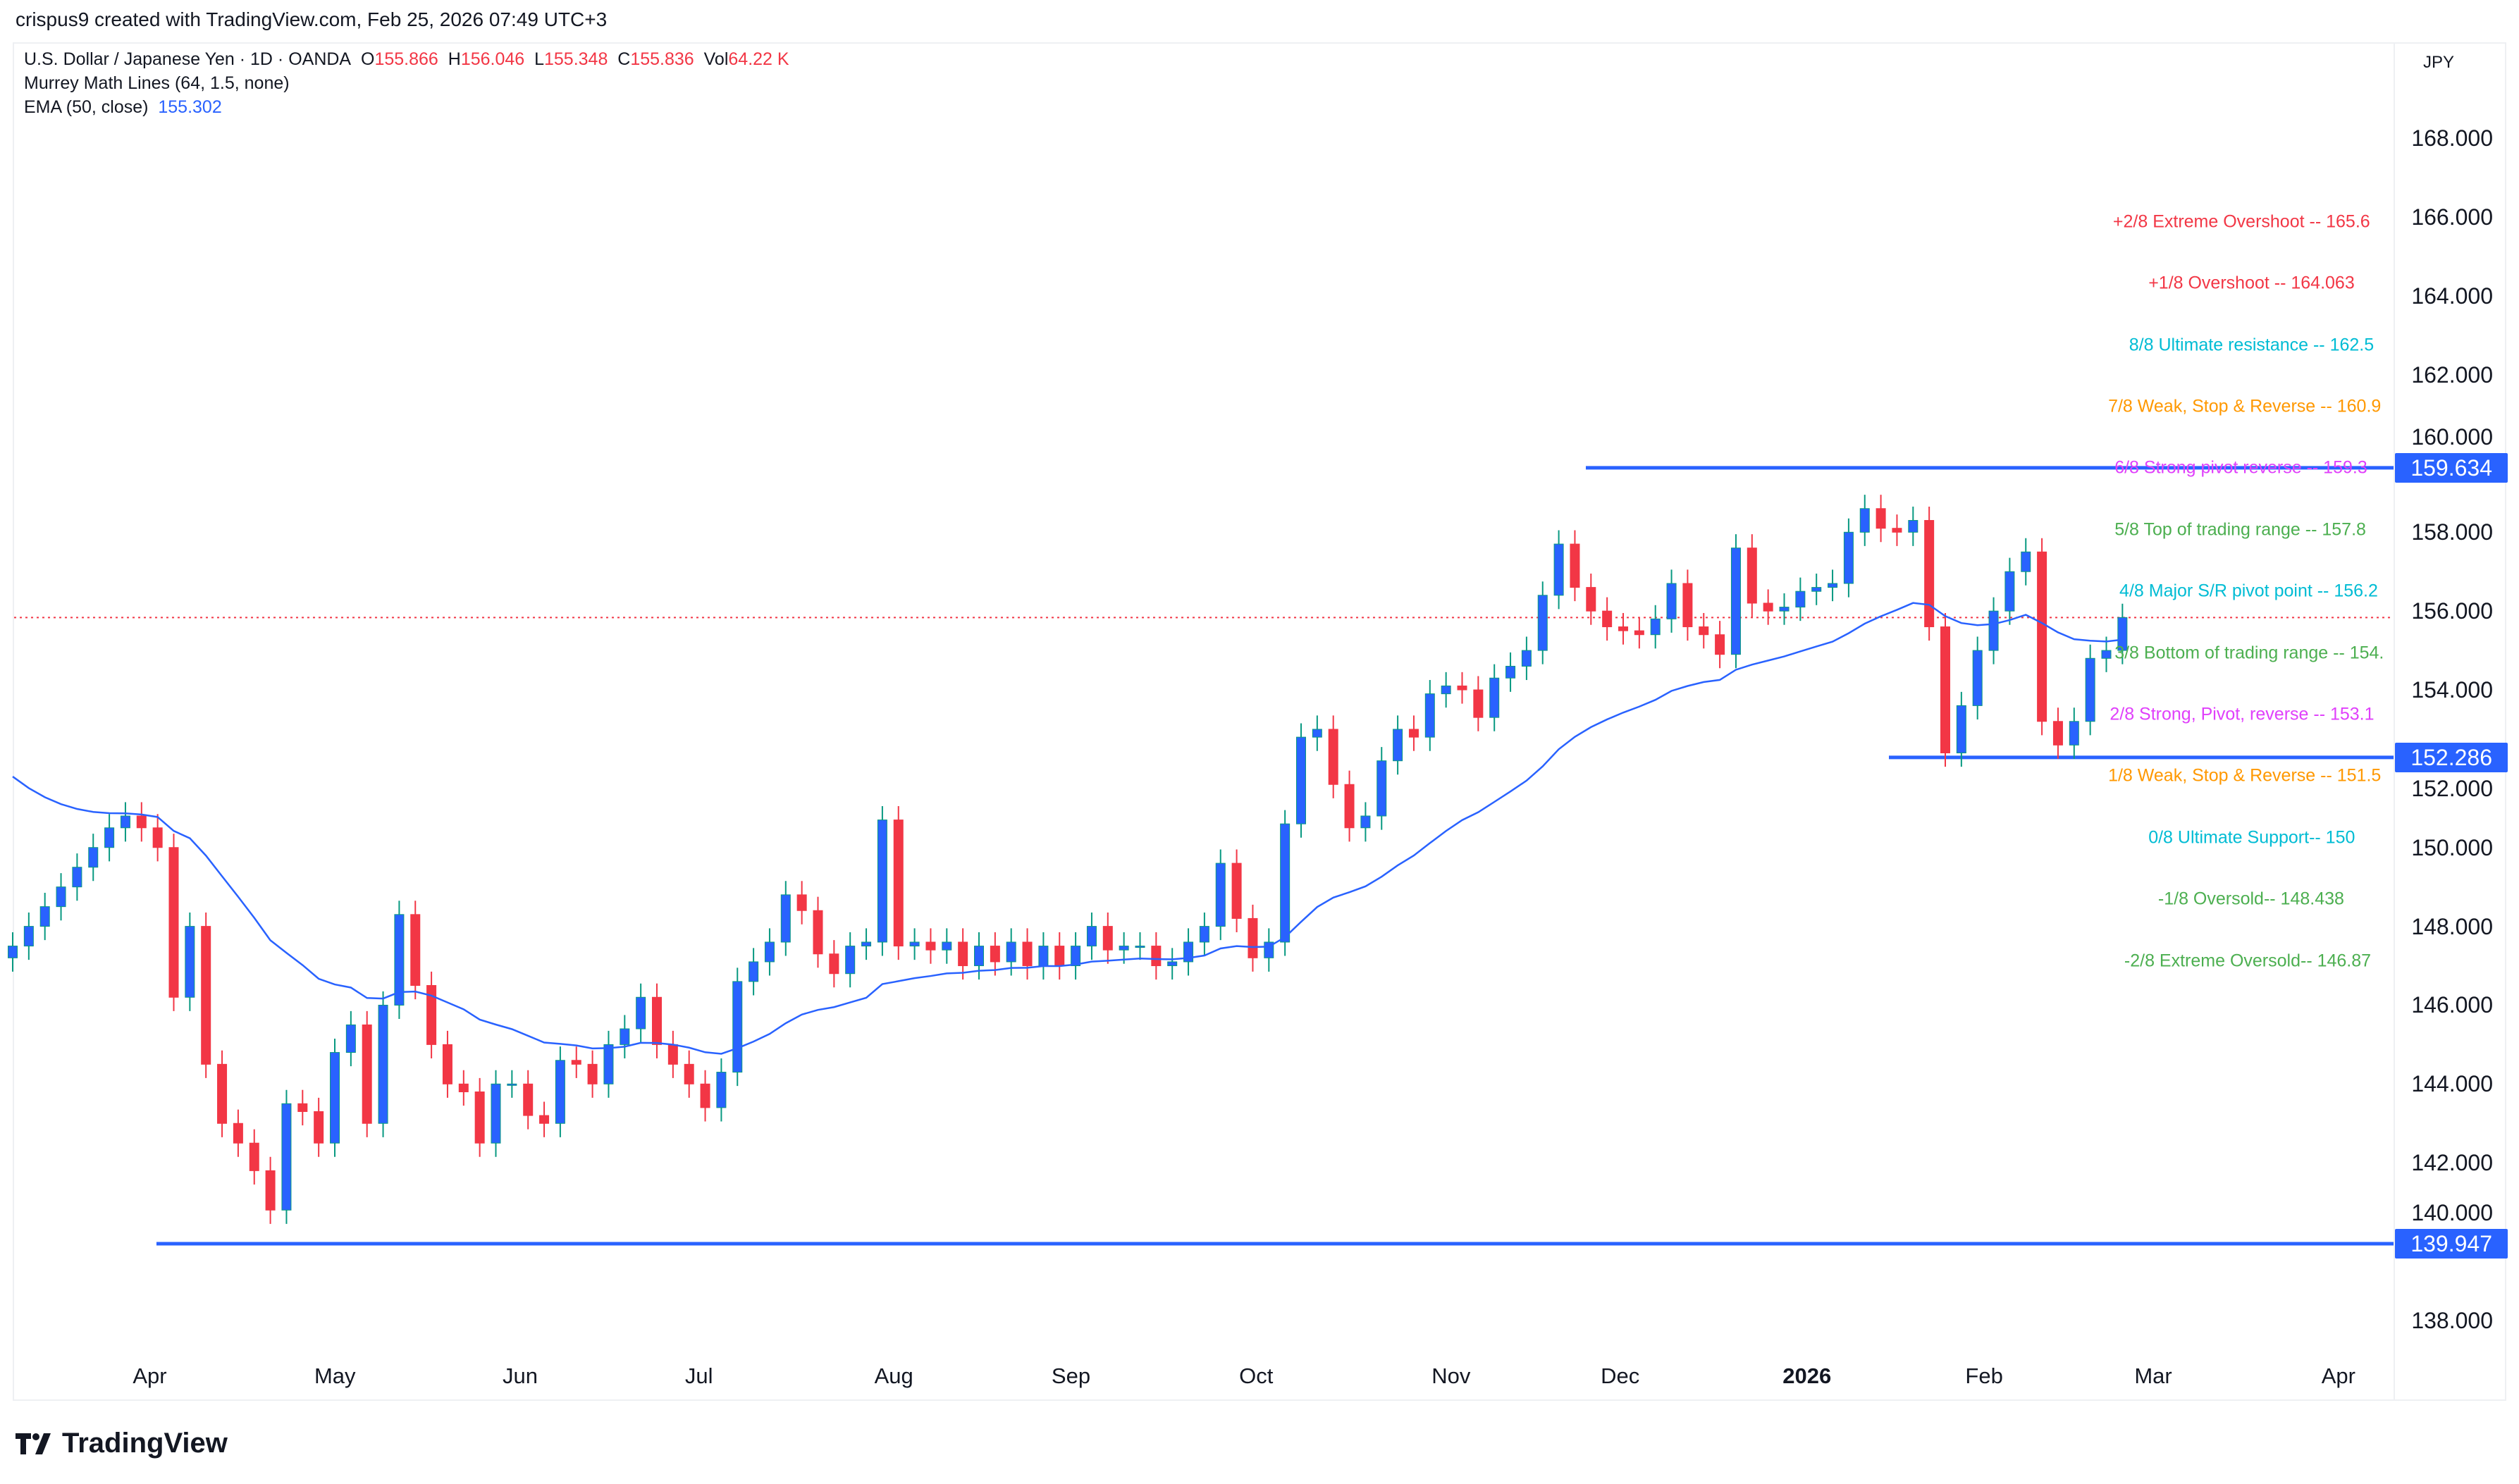  I want to click on currency-label: JPY, so click(2438, 62).